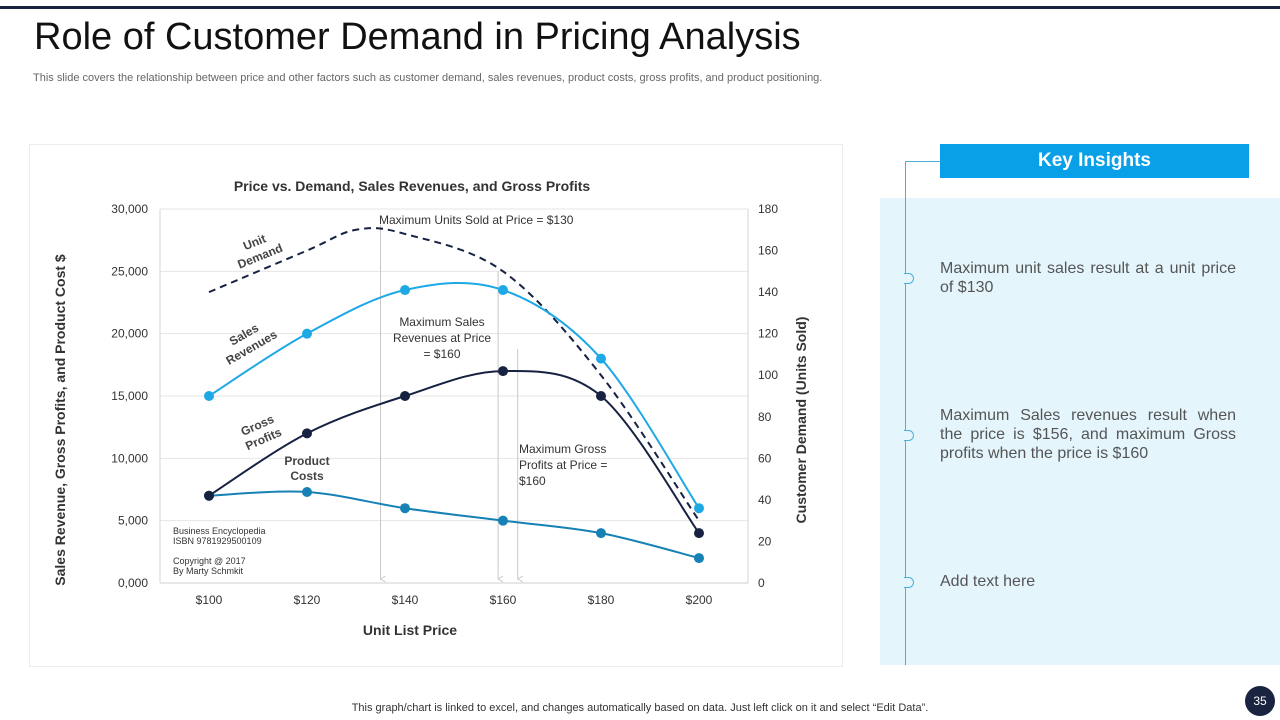 Image resolution: width=1280 pixels, height=720 pixels. Describe the element at coordinates (441, 322) in the screenshot. I see `annotation-sales: Maximum Sales` at that location.